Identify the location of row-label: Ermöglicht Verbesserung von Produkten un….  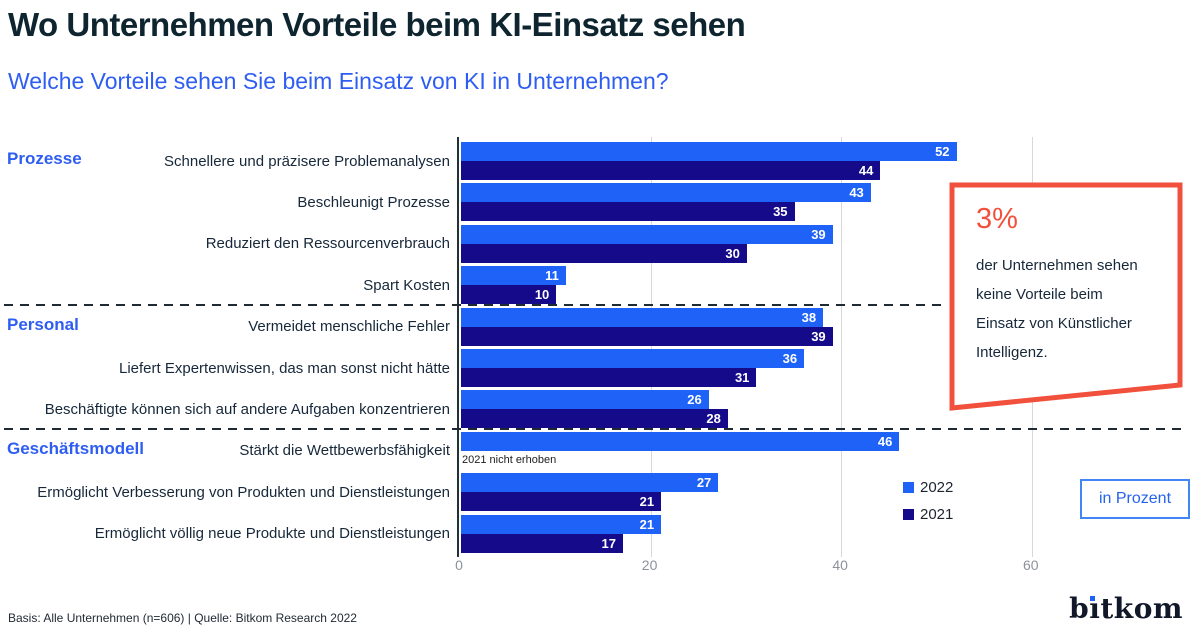
(243, 492).